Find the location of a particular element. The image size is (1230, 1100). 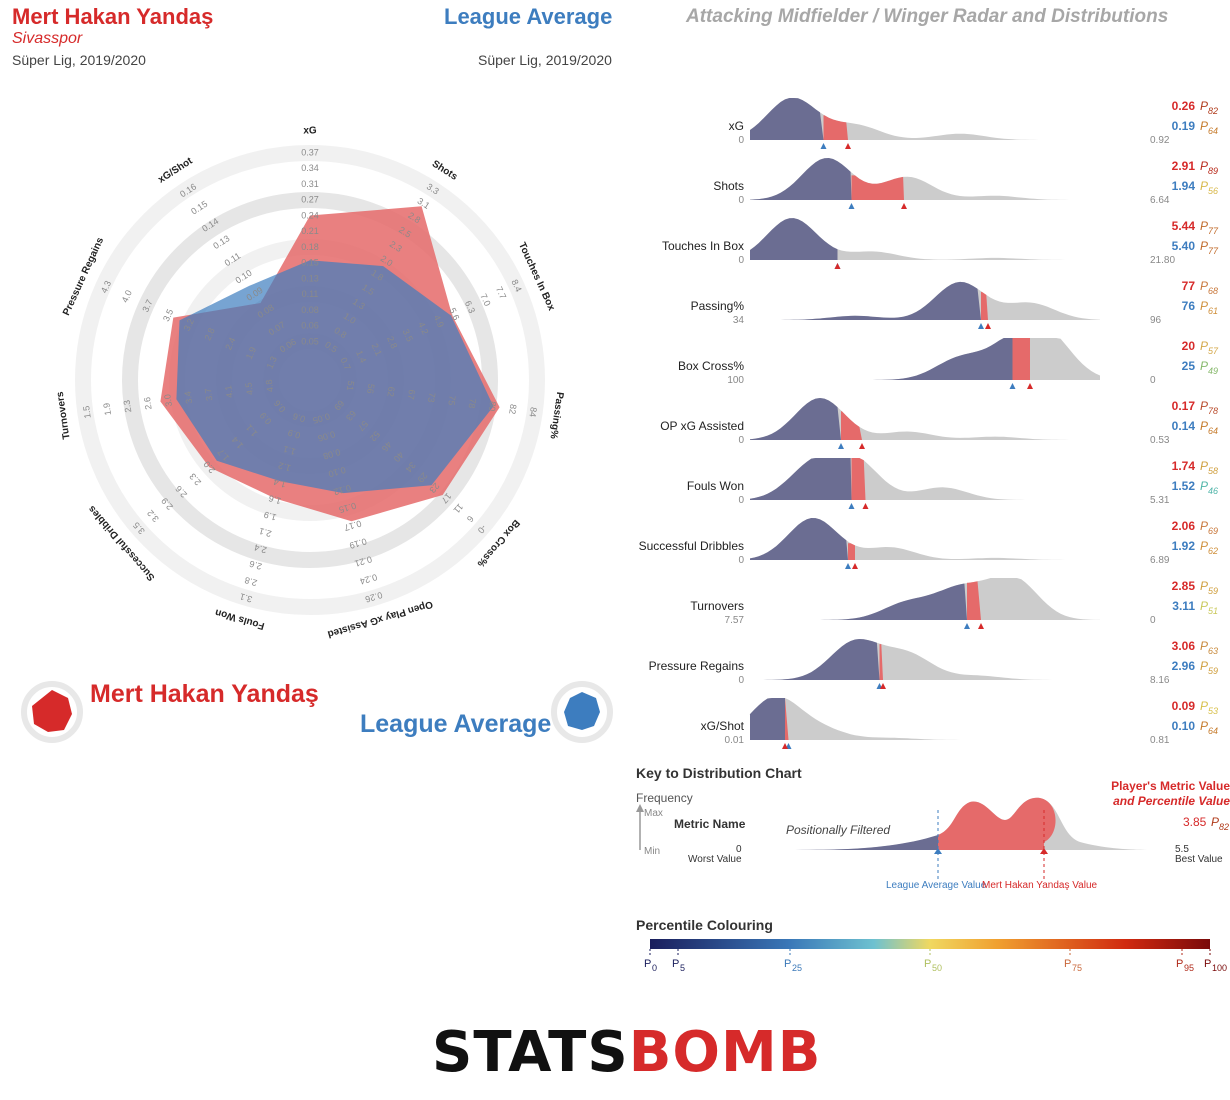

radar-tick-label: 4.9 is located at coordinates (439, 321).